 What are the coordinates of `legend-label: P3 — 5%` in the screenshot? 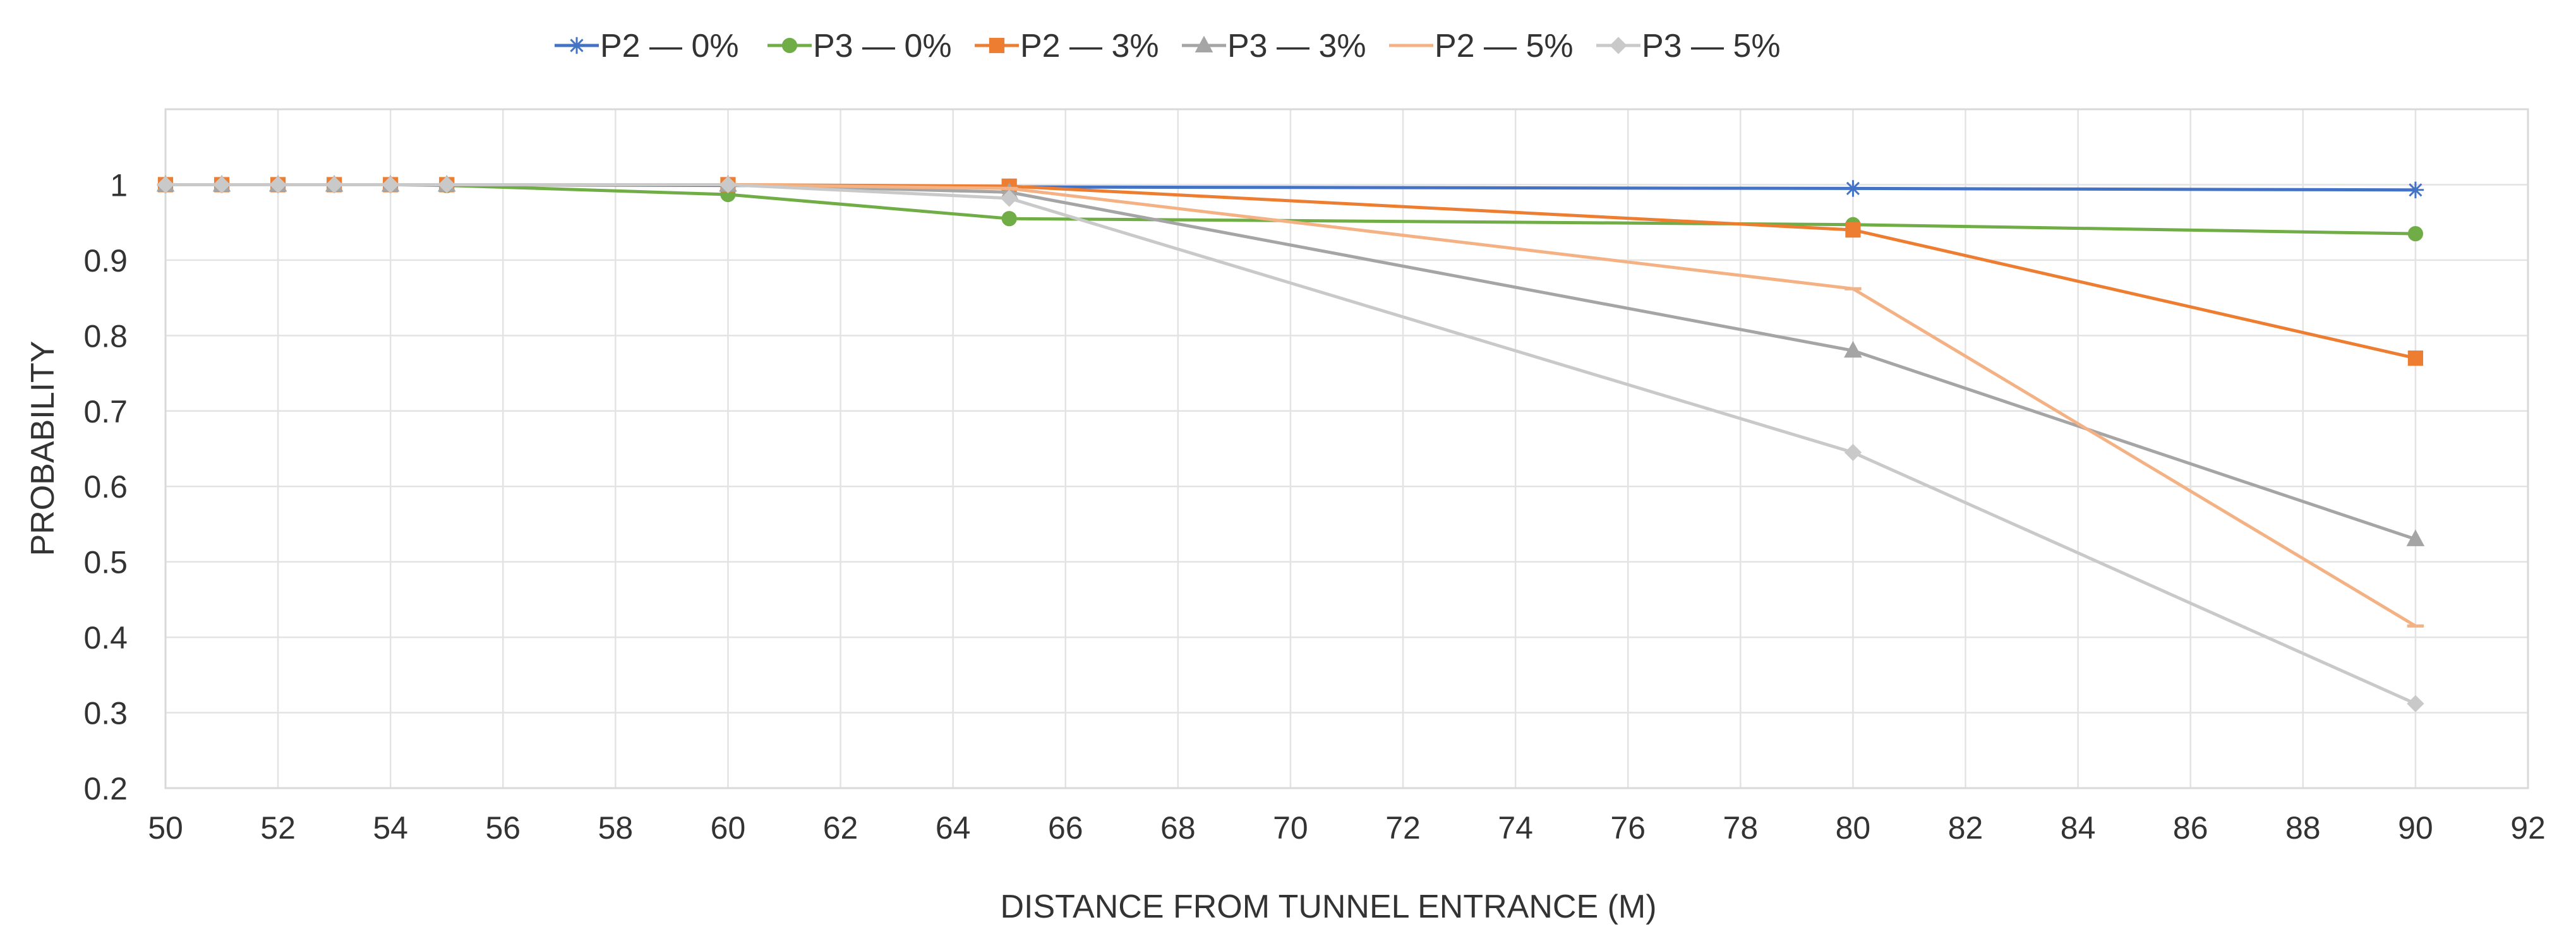 It's located at (1711, 46).